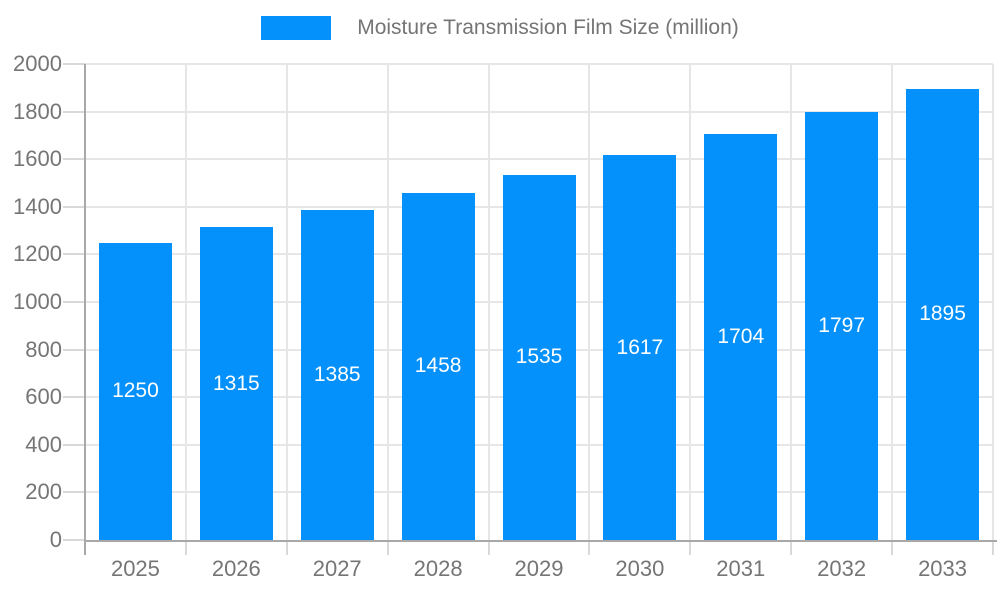 The width and height of the screenshot is (1000, 600). What do you see at coordinates (640, 568) in the screenshot?
I see `x-axis-label: 2030` at bounding box center [640, 568].